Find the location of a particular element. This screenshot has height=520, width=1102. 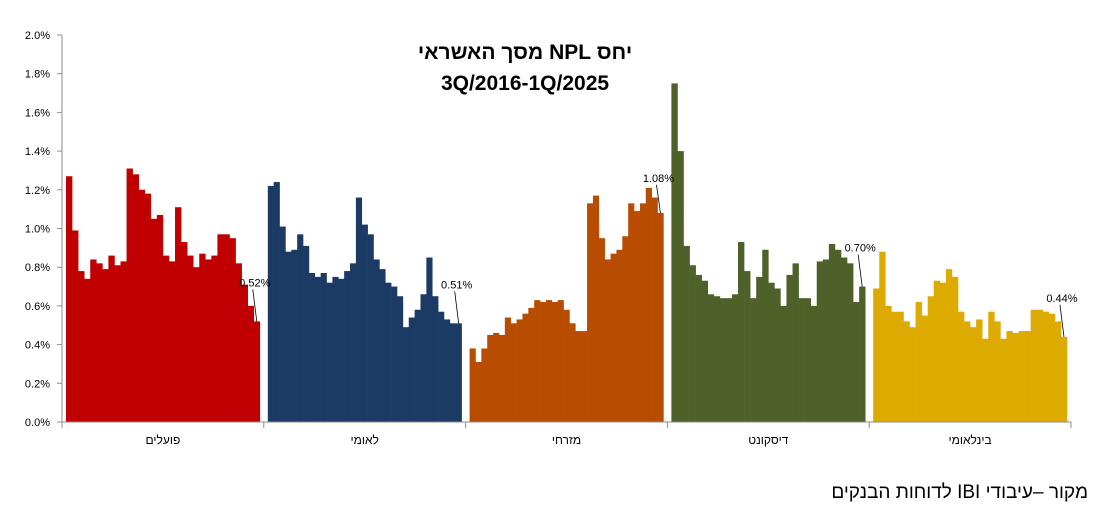

y-tick-label: 2.0% is located at coordinates (37, 36).